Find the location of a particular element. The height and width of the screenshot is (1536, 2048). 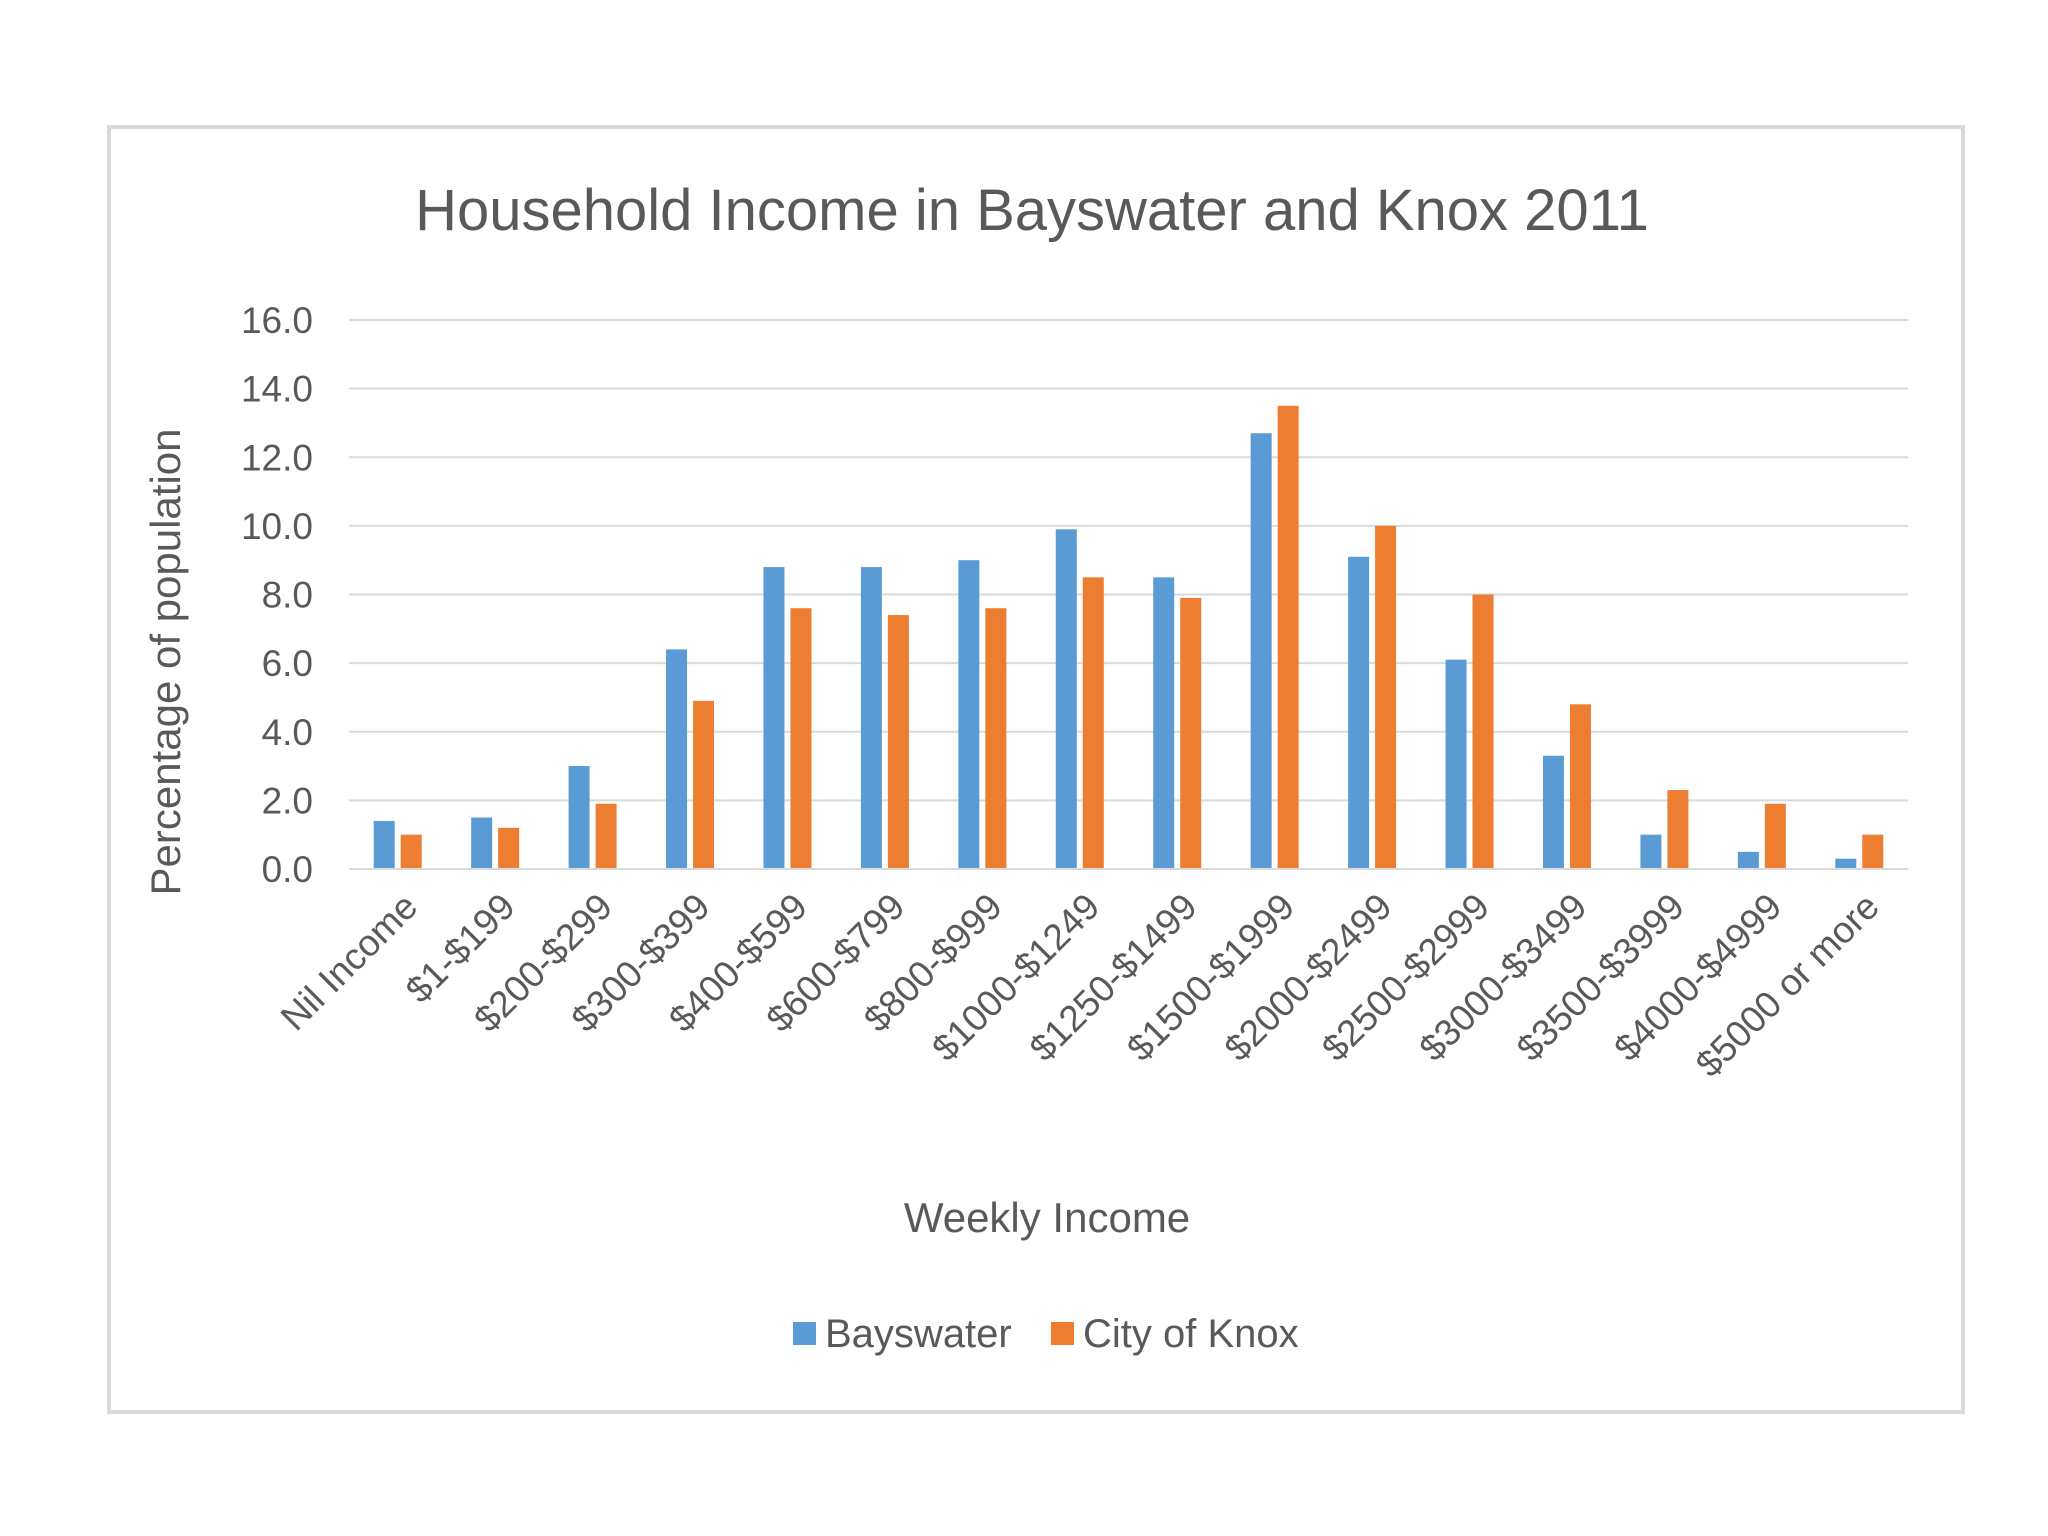

y-tick-label: 10.0 is located at coordinates (277, 526).